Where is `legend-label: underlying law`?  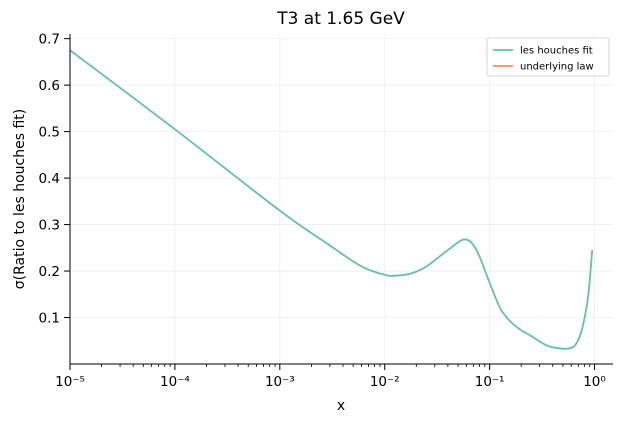
legend-label: underlying law is located at coordinates (557, 67).